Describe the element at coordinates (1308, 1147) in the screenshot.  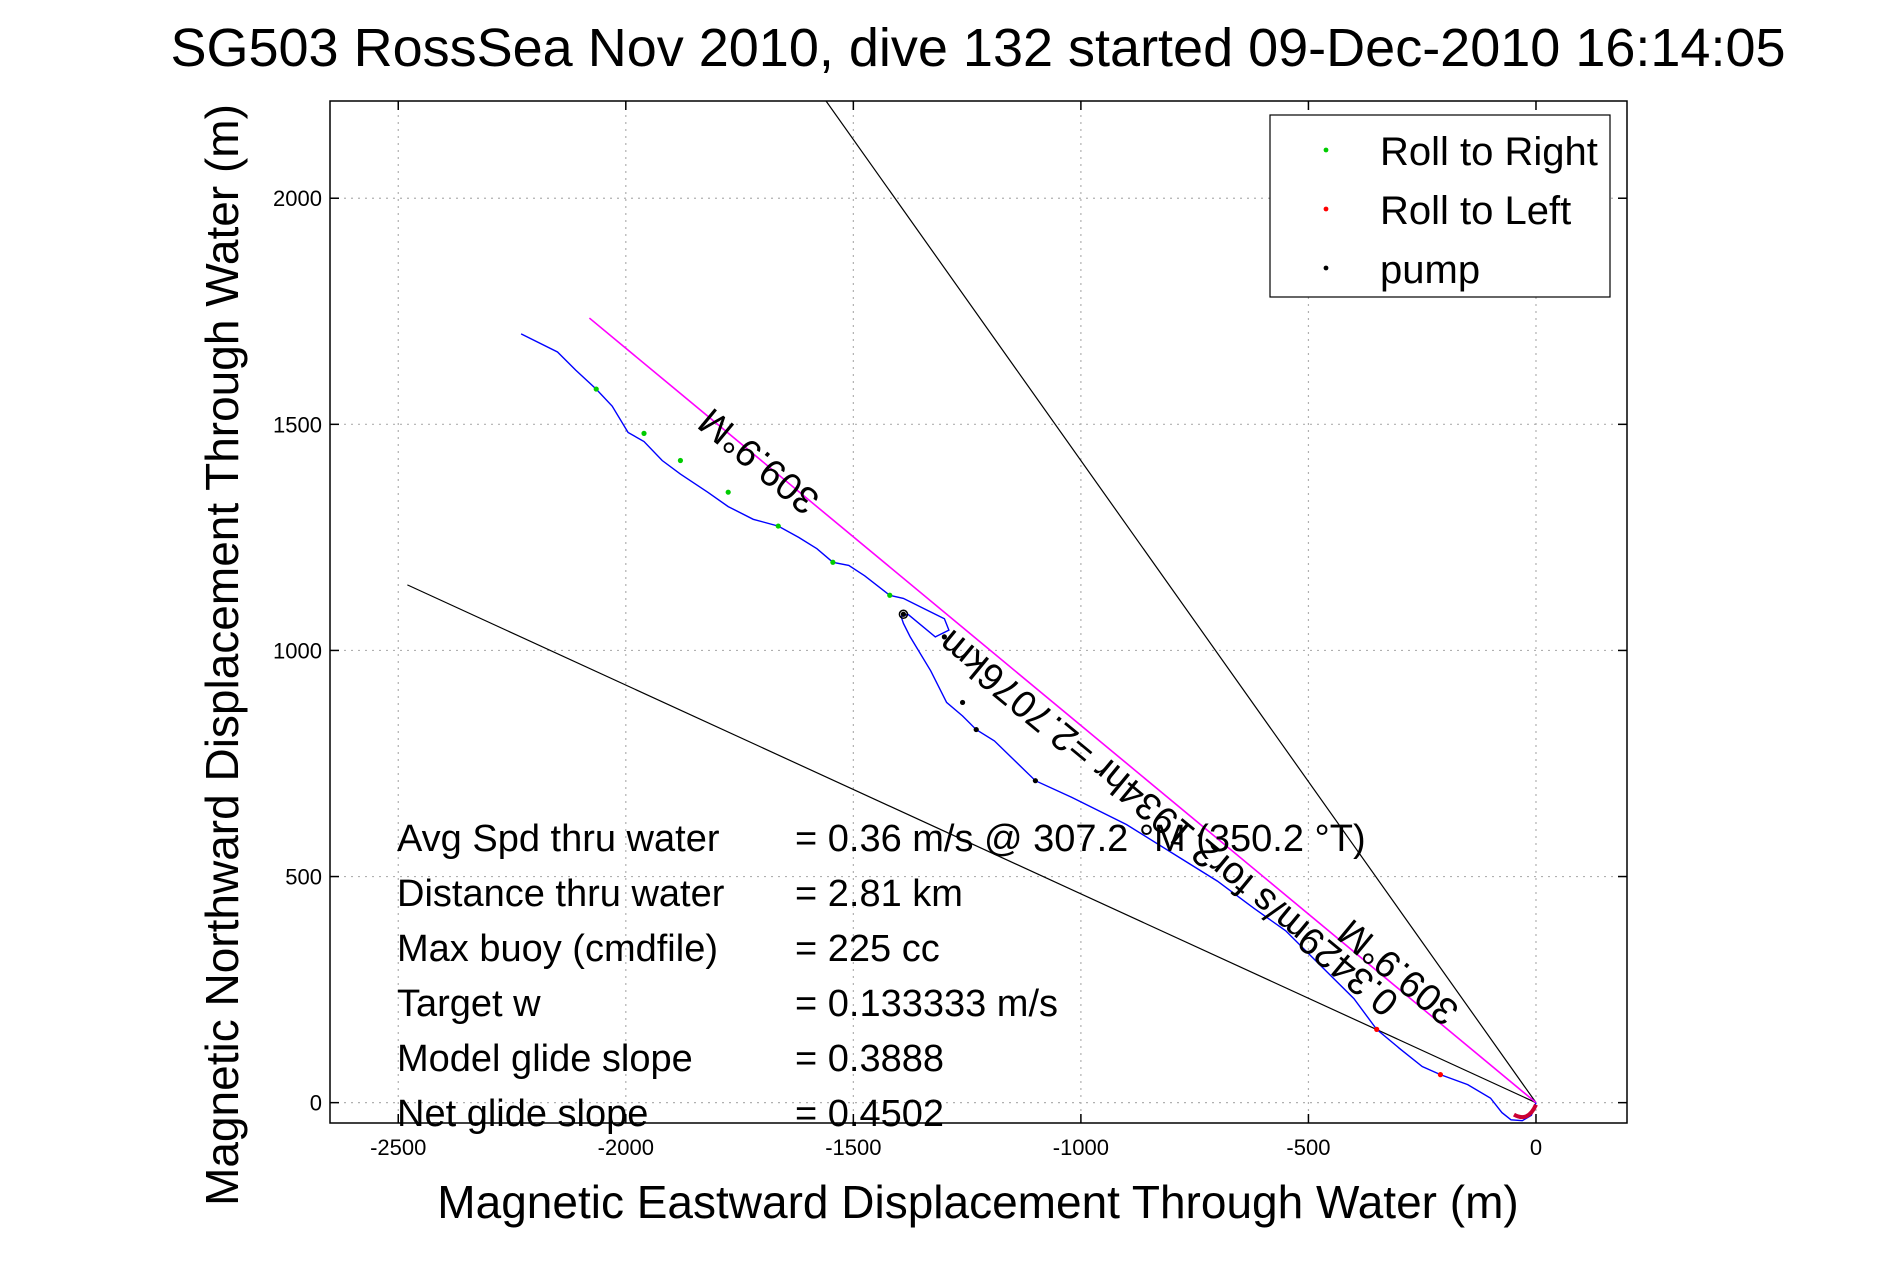
I see `x-tick-label: -500` at that location.